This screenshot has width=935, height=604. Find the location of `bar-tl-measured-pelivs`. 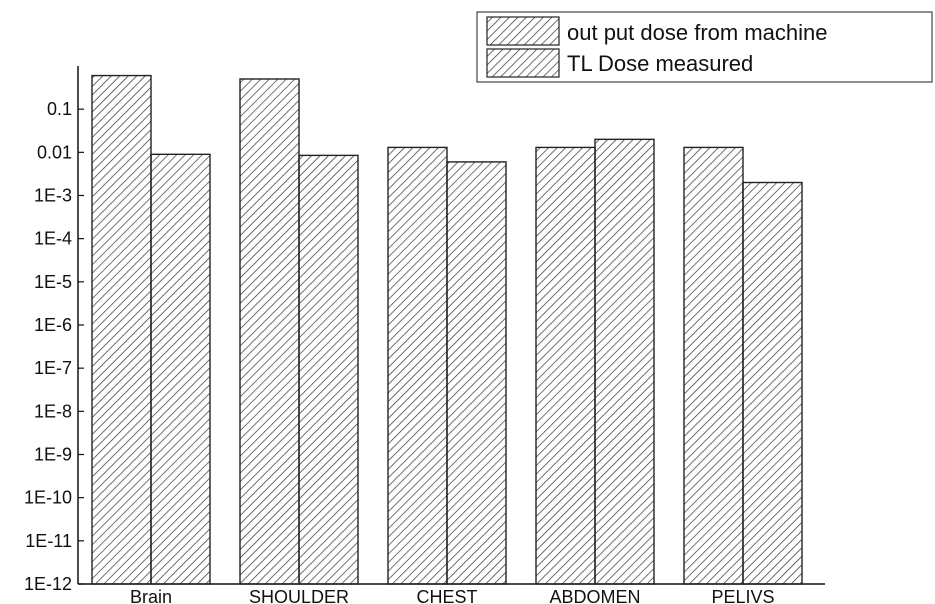

bar-tl-measured-pelivs is located at coordinates (772, 383).